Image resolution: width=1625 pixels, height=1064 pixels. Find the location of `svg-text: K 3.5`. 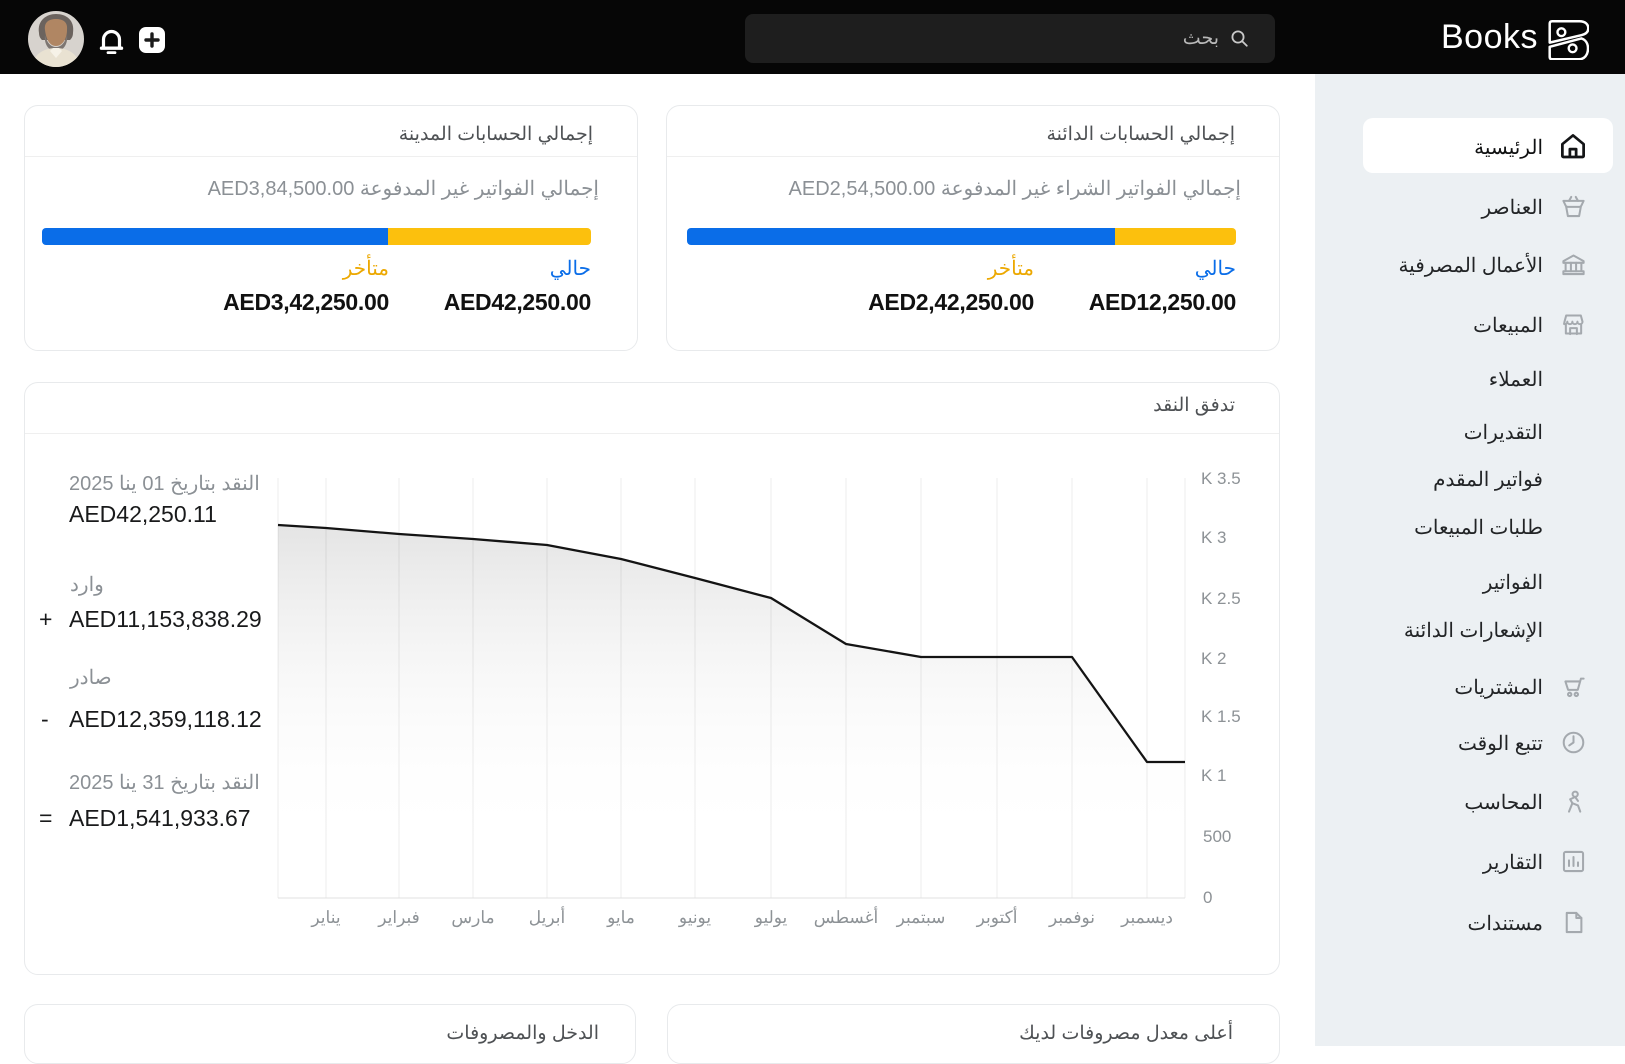

svg-text: K 3.5 is located at coordinates (1221, 478).